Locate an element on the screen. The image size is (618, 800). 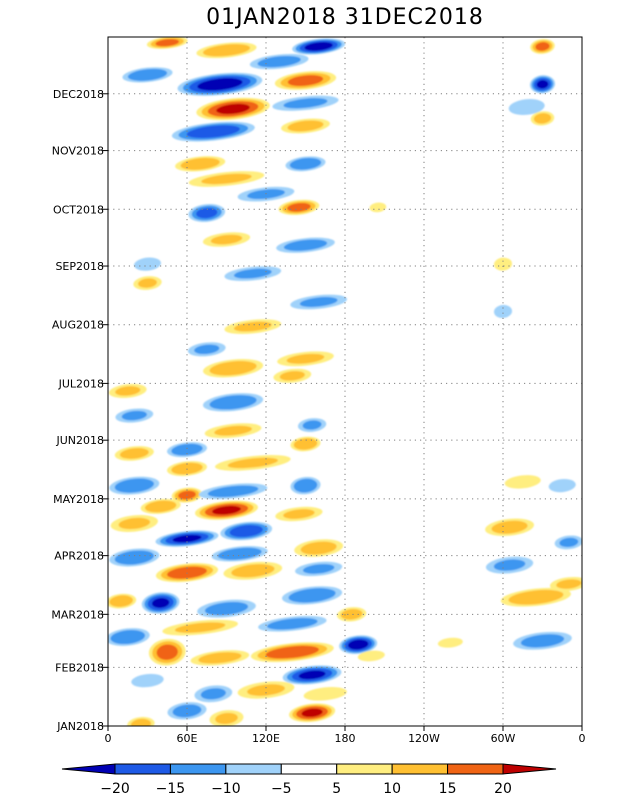
colorbar-label: 5 is located at coordinates (336, 789).